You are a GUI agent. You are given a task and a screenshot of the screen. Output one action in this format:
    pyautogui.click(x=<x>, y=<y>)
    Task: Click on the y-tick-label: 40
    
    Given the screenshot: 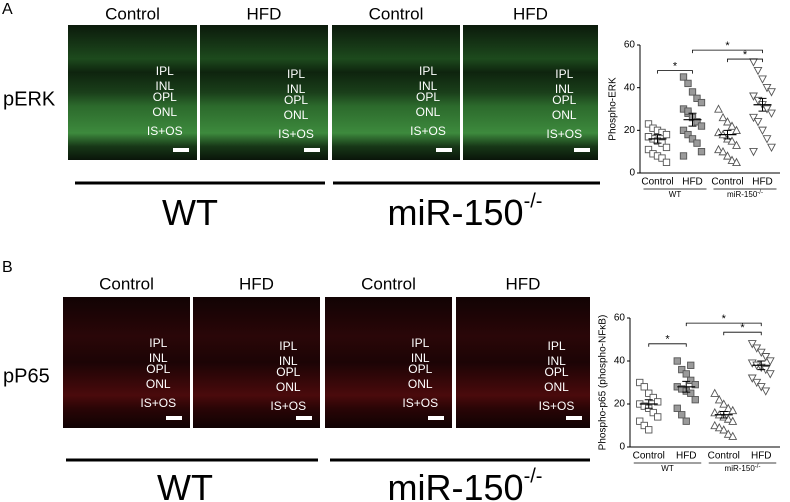 What is the action you would take?
    pyautogui.click(x=630, y=87)
    